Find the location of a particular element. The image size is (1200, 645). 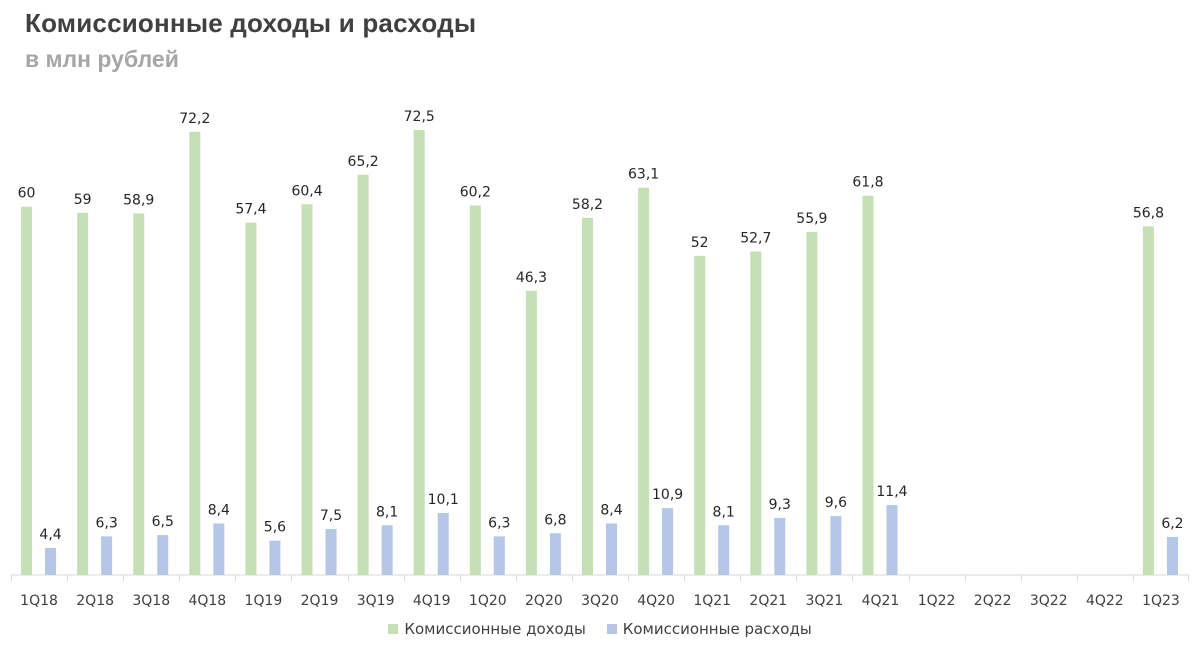

legend-swatch-income is located at coordinates (393, 629).